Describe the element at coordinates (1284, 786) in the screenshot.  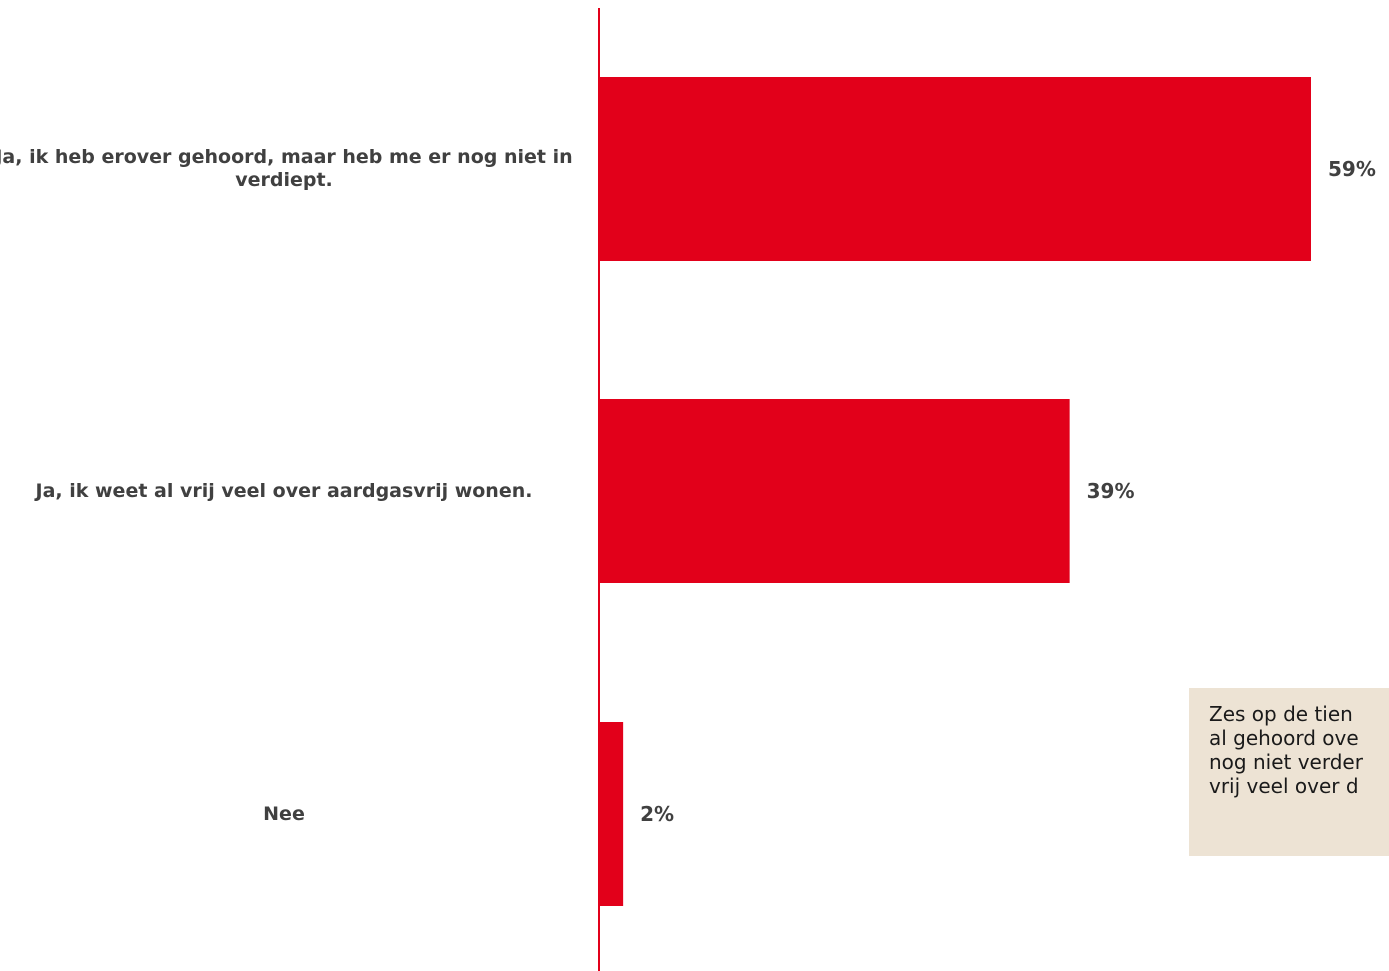
I see `note-line-4: vrij veel over d` at that location.